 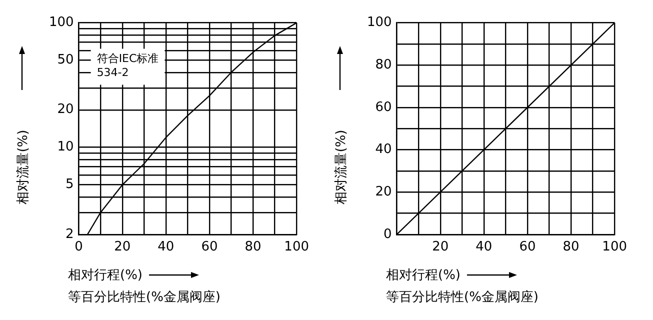 What do you see at coordinates (65, 60) in the screenshot?
I see `y-tick-label: 50` at bounding box center [65, 60].